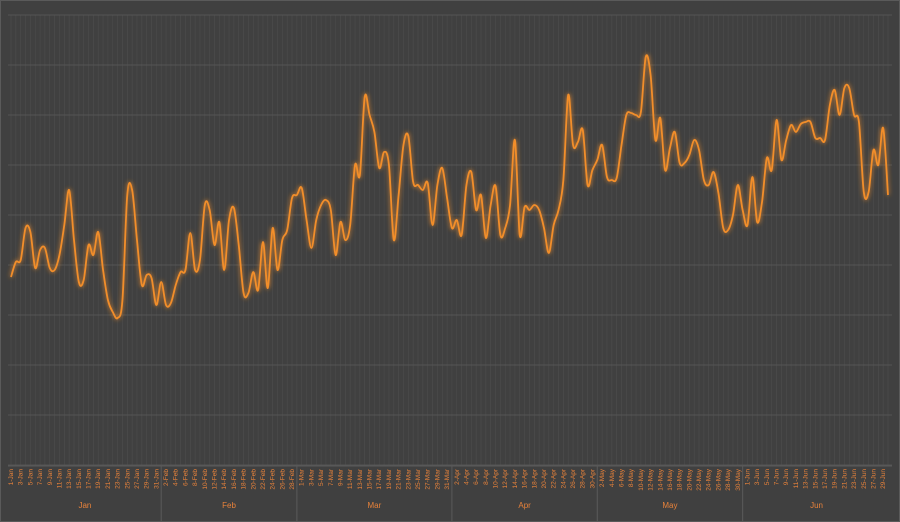 This screenshot has width=900, height=522. I want to click on x-tick-label: 21-Jun, so click(844, 479).